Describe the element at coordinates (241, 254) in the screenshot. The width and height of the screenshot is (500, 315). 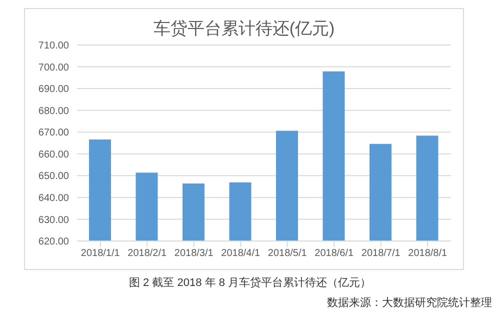
I see `x-tick-label: 2018/4/1` at that location.